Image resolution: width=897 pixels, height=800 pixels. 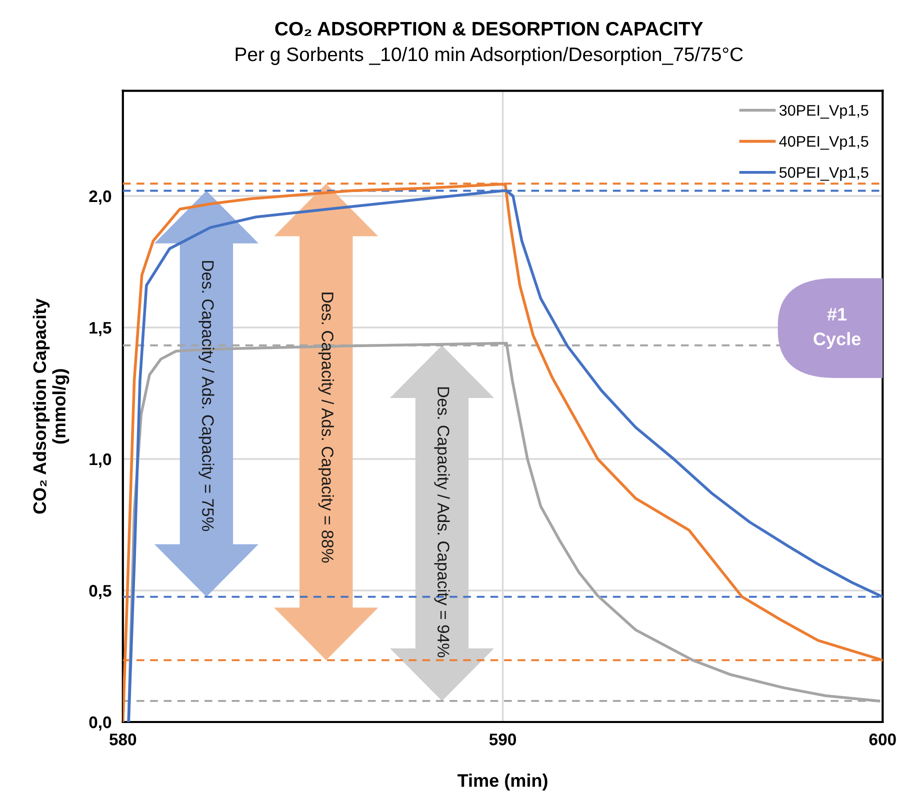 I want to click on annotation: #1 Cycle, so click(x=837, y=328).